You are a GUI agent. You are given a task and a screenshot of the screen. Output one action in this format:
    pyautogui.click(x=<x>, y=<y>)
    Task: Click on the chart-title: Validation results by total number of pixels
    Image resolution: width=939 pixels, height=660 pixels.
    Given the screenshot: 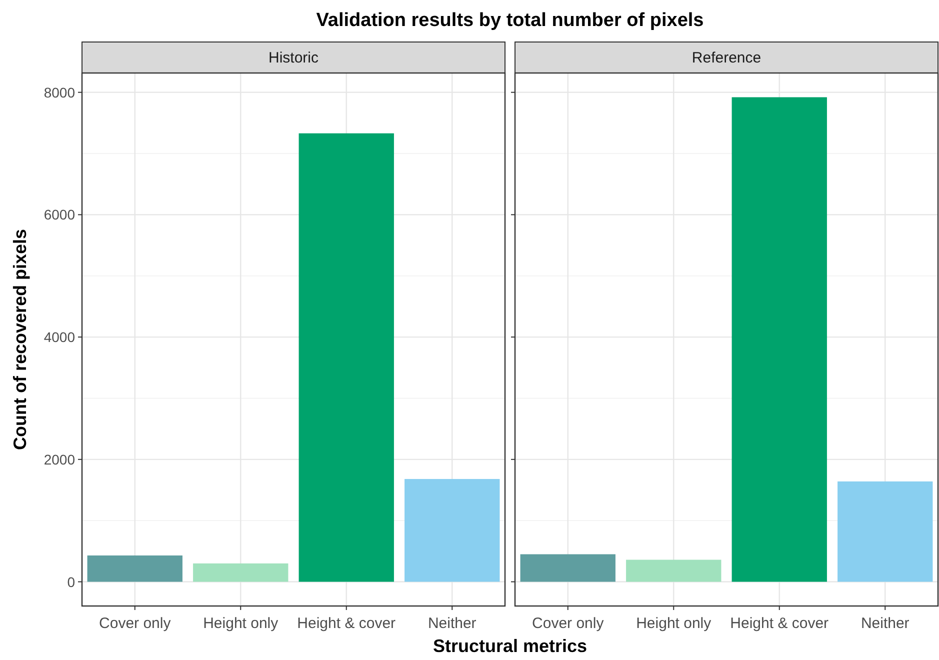 What is the action you would take?
    pyautogui.click(x=510, y=20)
    